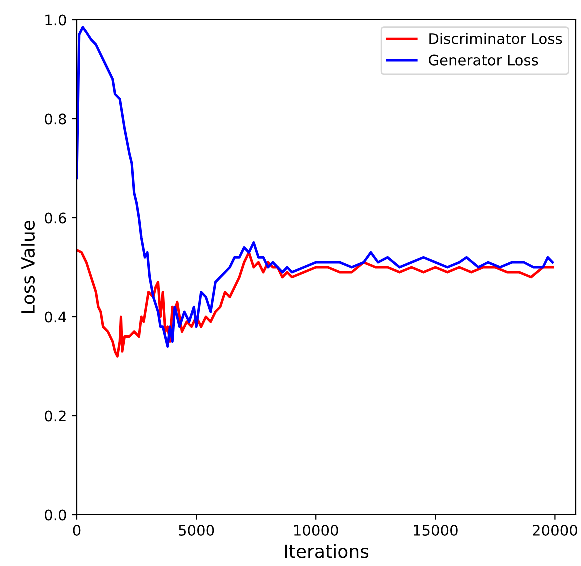 The width and height of the screenshot is (581, 566). I want to click on x-tick-label: 5000, so click(196, 530).